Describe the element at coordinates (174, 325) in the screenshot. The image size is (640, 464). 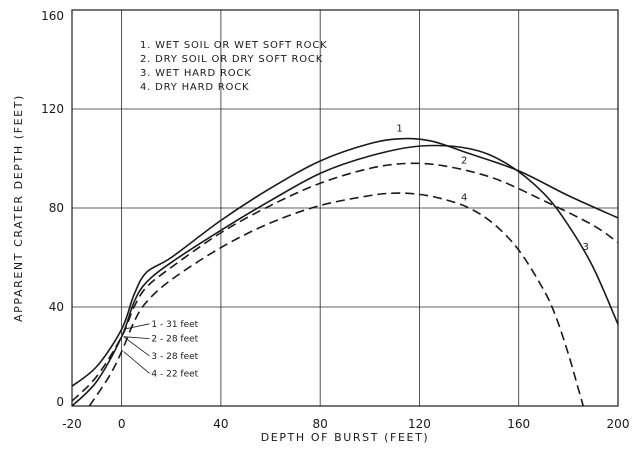
I see `annotation-text: 1 - 31 feet` at that location.